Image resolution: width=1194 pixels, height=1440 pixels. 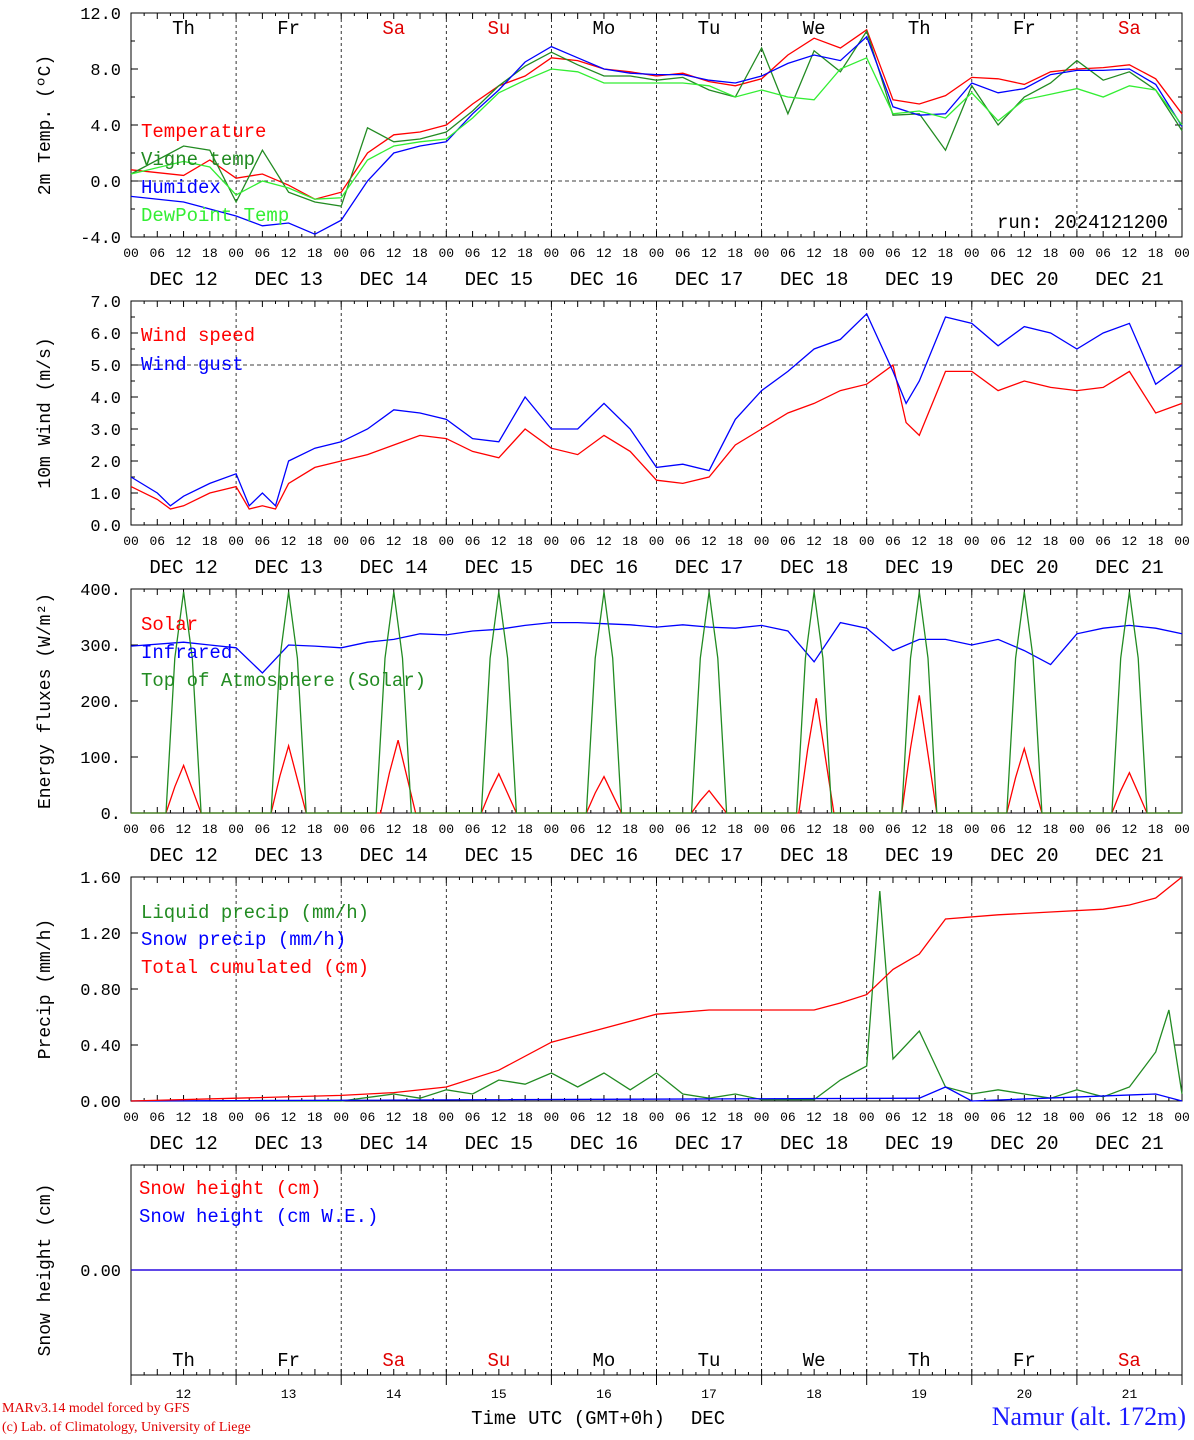 What do you see at coordinates (46, 701) in the screenshot?
I see `y-axis-label: Energy fluxes (W/m²)` at bounding box center [46, 701].